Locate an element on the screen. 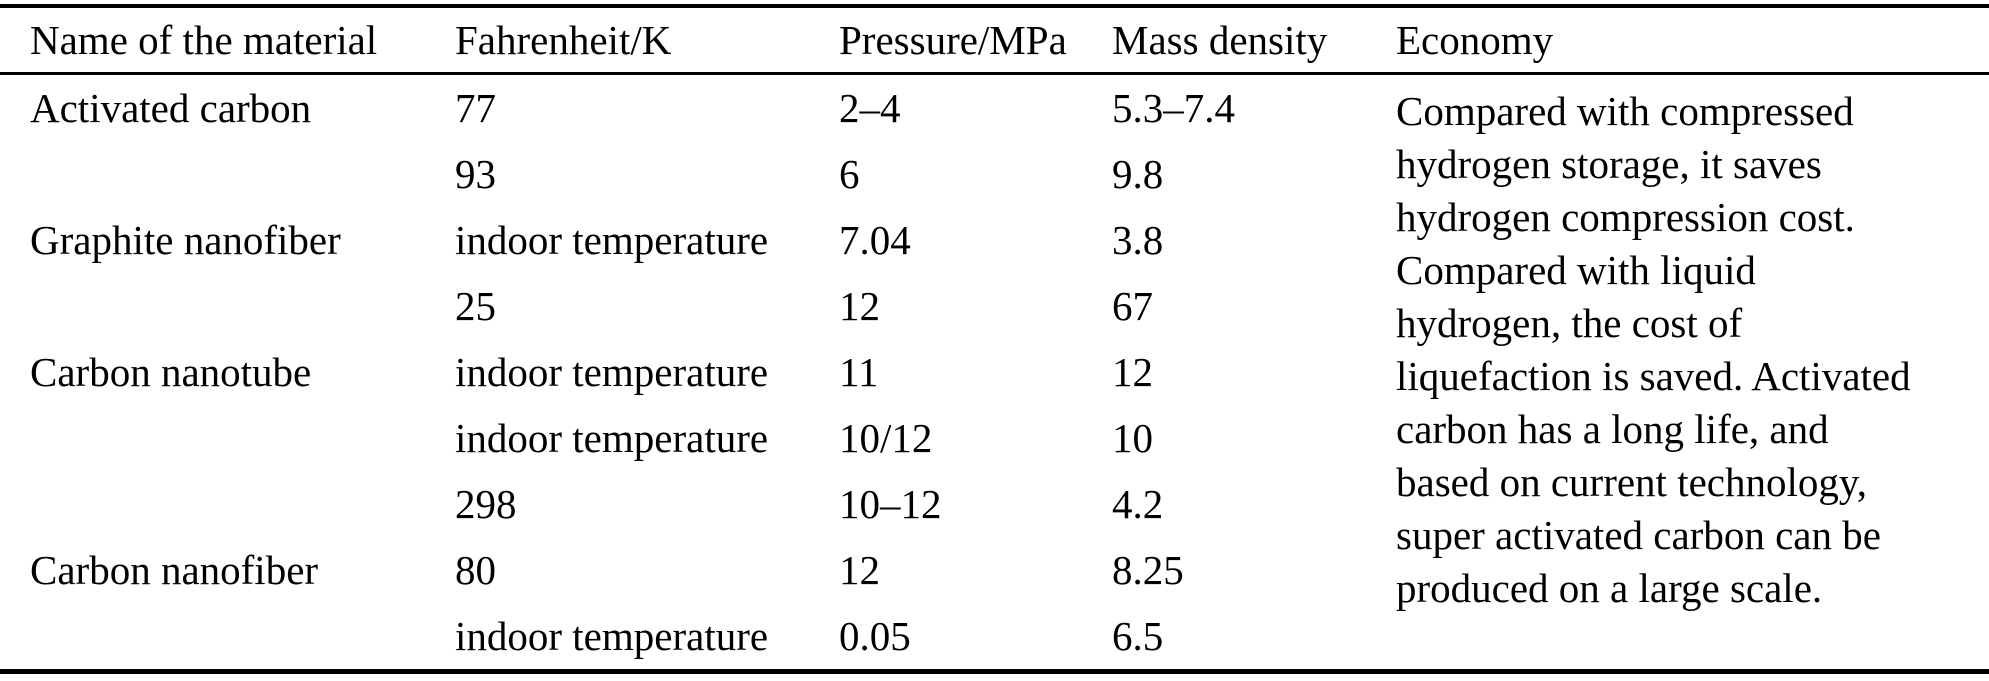 Image resolution: width=1989 pixels, height=681 pixels. column-header-material: Name of the material is located at coordinates (227, 40).